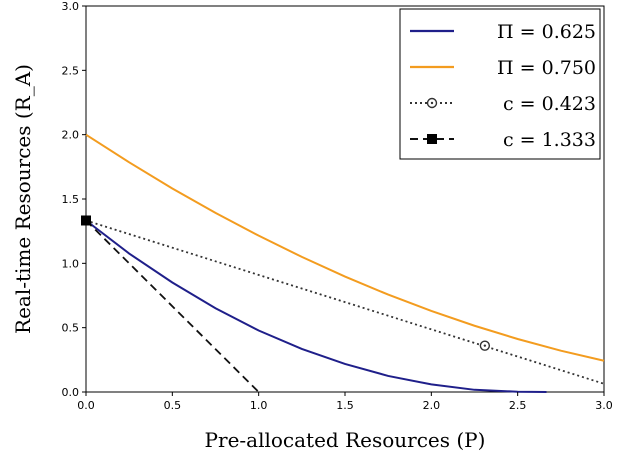 The height and width of the screenshot is (461, 636). I want to click on y-tick-label: 1.5, so click(71, 199).